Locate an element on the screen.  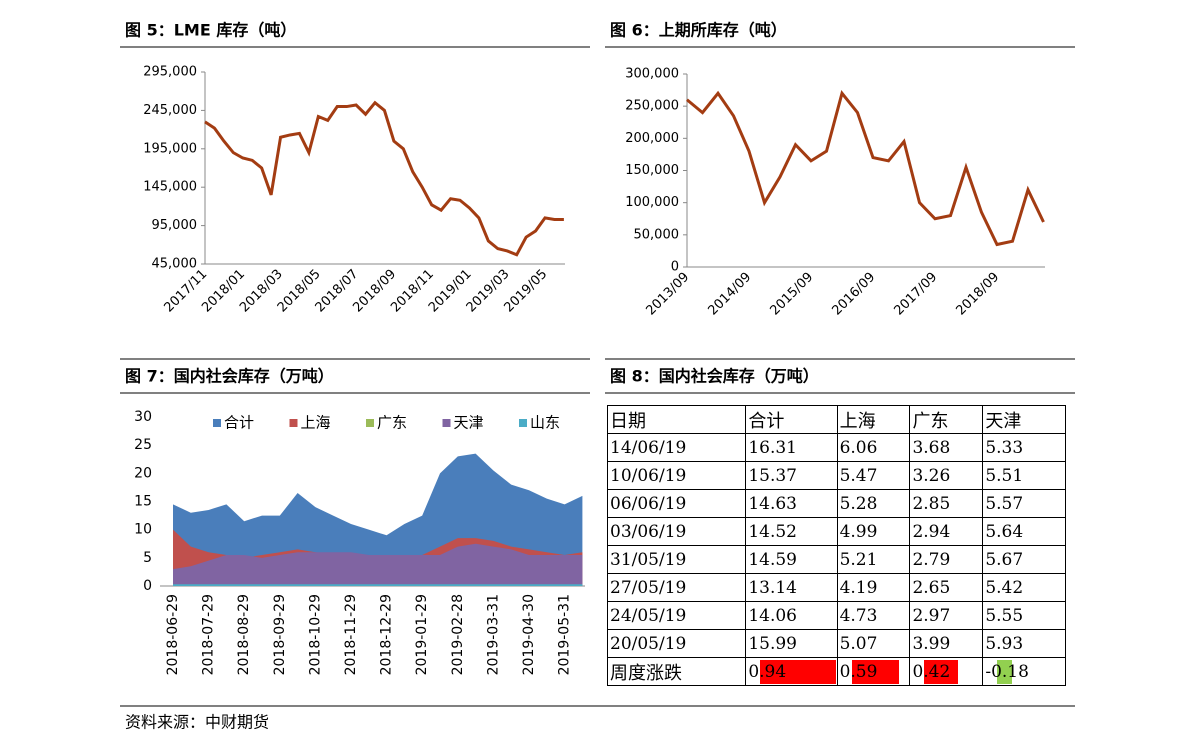
cell: 14.59 is located at coordinates (791, 559).